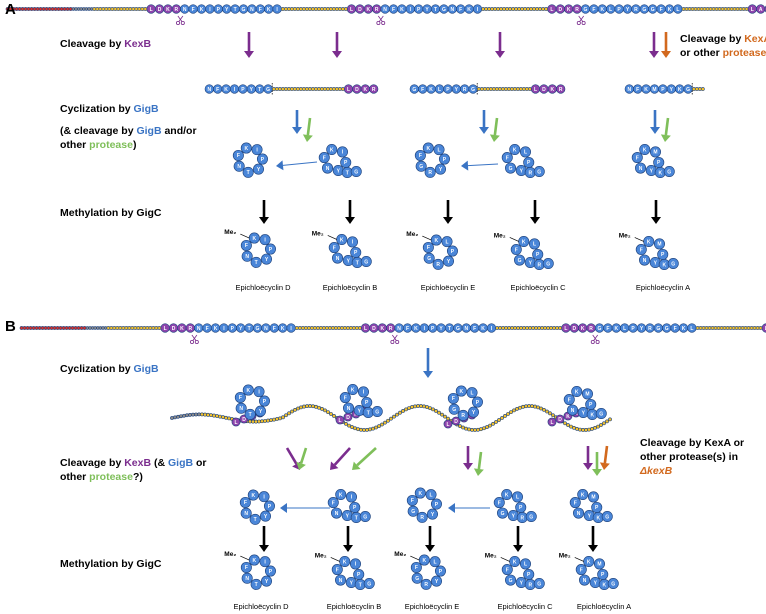 The width and height of the screenshot is (766, 614). I want to click on label-run: Cyclization by, so click(97, 109).